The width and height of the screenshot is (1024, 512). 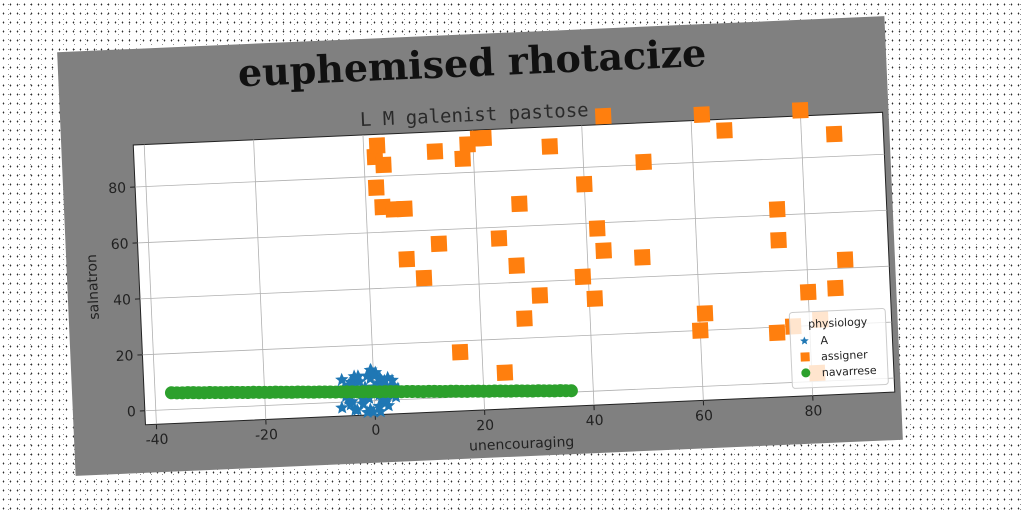 I want to click on x-tick-label: 20, so click(x=485, y=426).